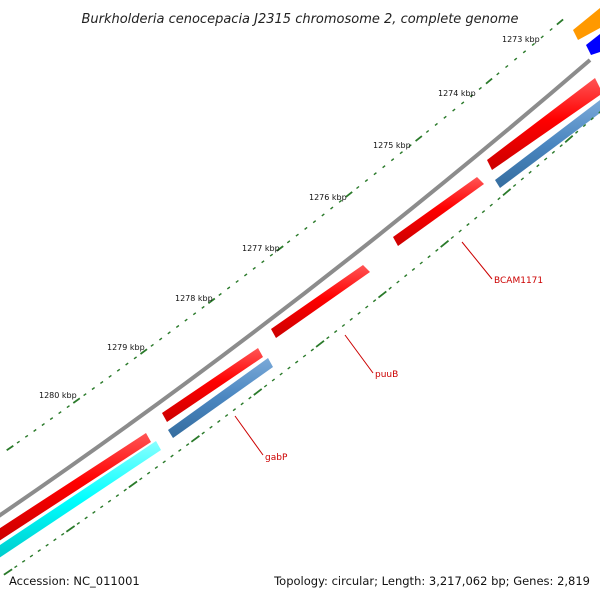  I want to click on tick-label-1277: 1277 kbp, so click(261, 248).